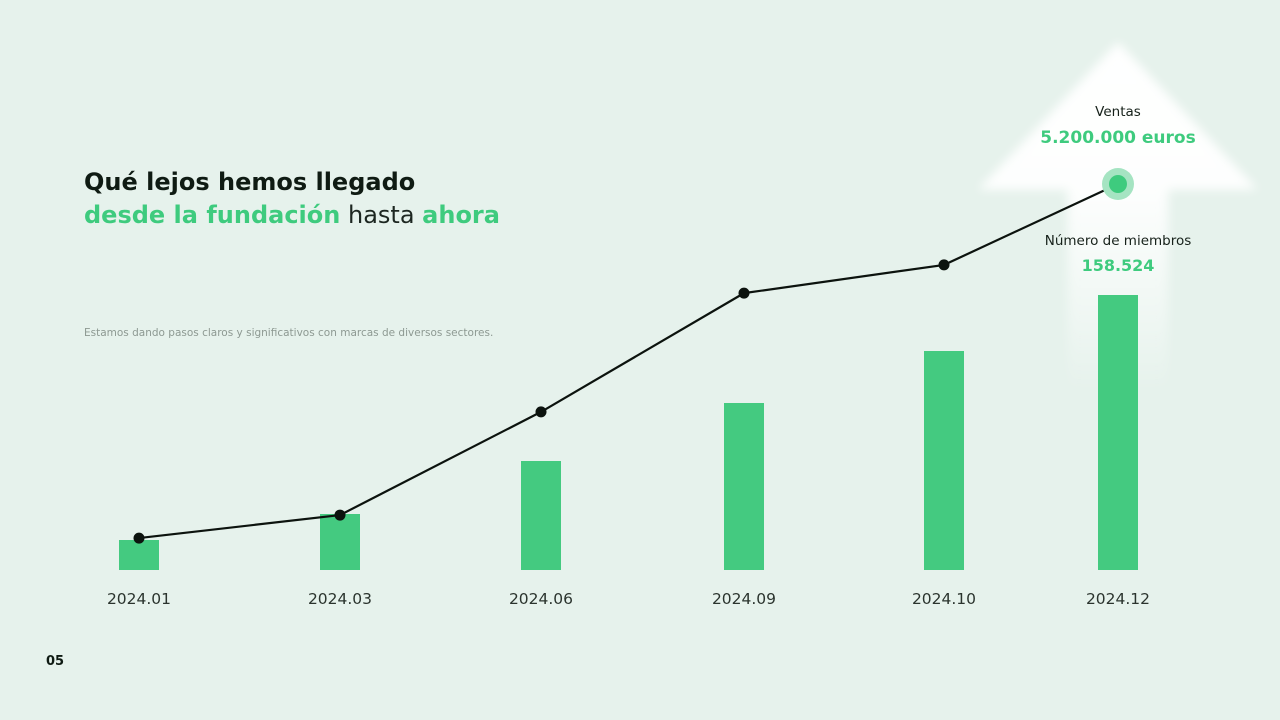  What do you see at coordinates (744, 599) in the screenshot?
I see `x-axis-label: 2024.09` at bounding box center [744, 599].